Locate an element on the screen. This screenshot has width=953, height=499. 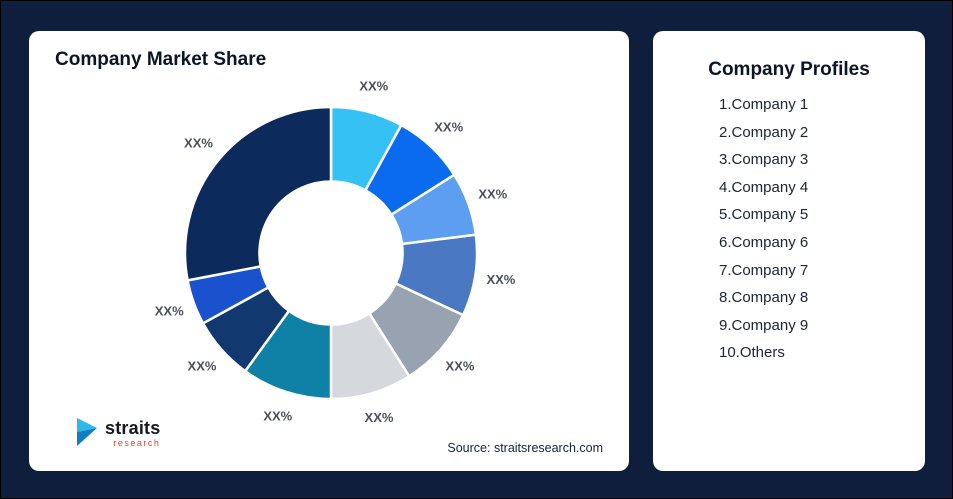
slice-label-4: XX% is located at coordinates (500, 279).